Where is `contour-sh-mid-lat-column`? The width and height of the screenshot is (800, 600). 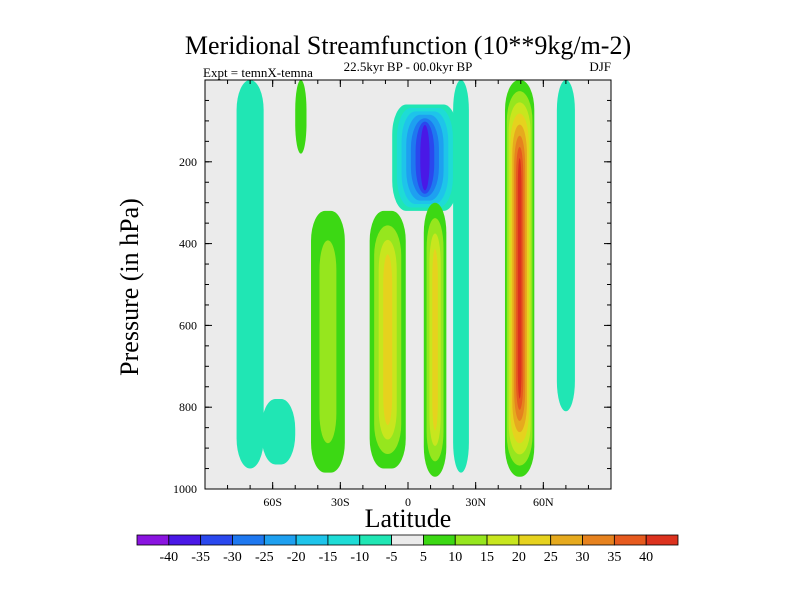
contour-sh-mid-lat-column is located at coordinates (328, 341).